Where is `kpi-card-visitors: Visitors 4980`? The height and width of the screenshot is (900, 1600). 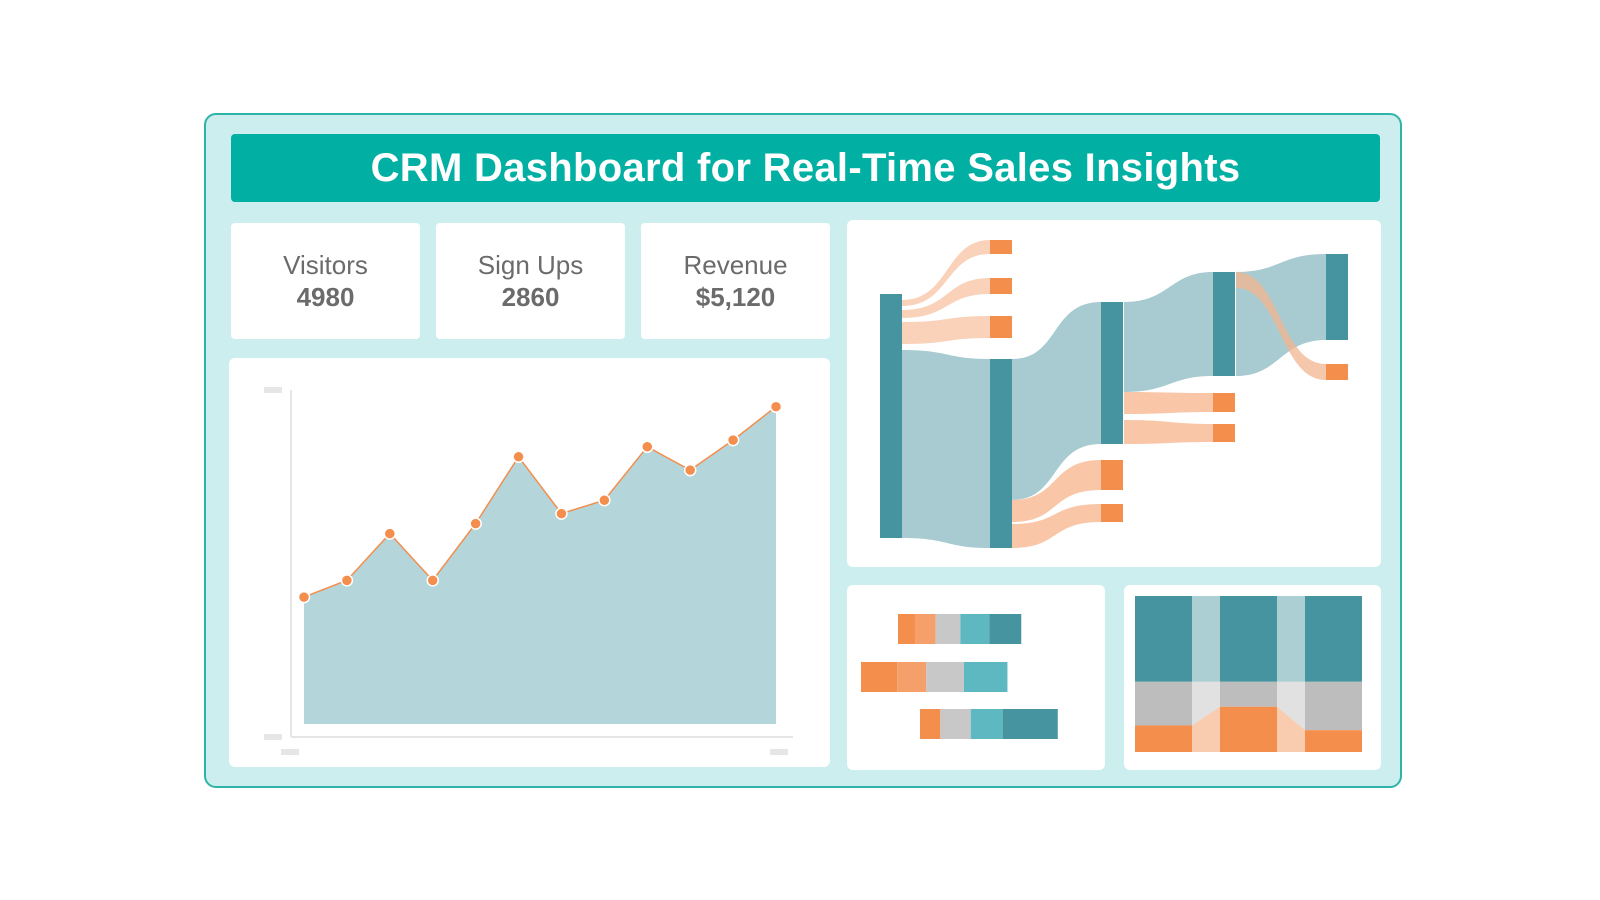 kpi-card-visitors: Visitors 4980 is located at coordinates (325, 281).